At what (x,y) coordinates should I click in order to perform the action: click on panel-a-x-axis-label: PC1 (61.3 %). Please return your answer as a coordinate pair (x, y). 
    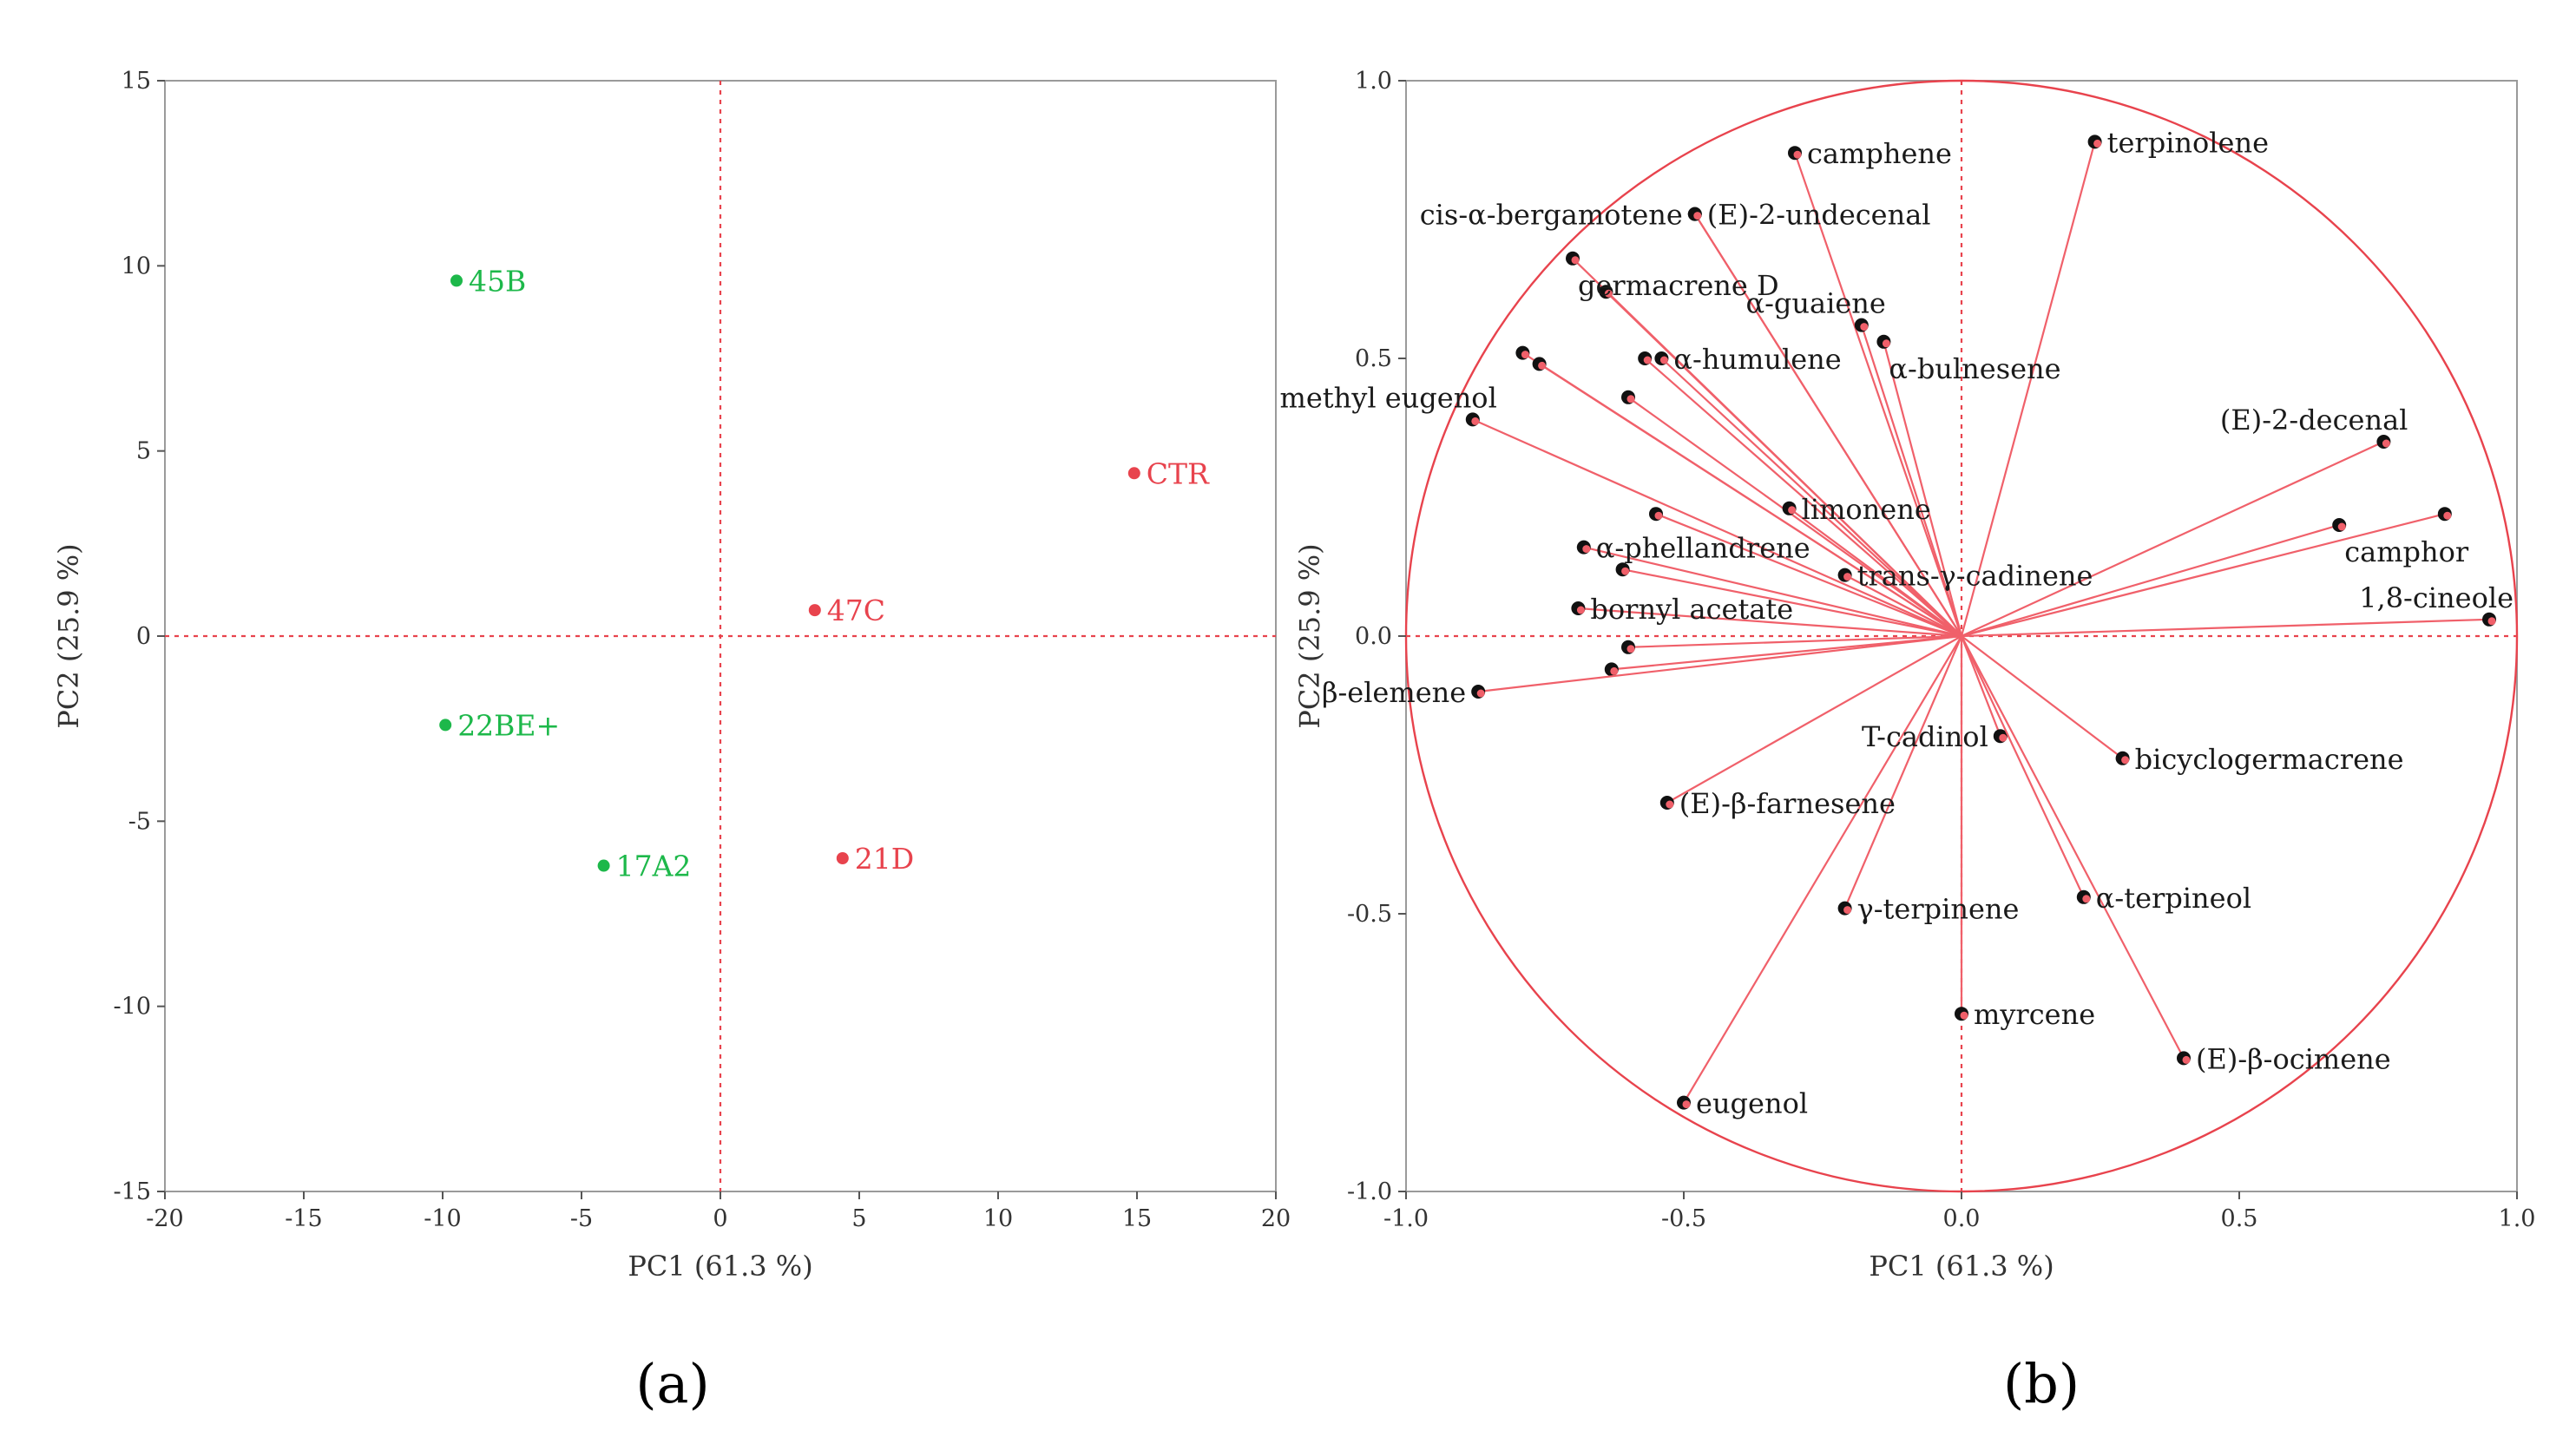
    Looking at the image, I should click on (720, 1267).